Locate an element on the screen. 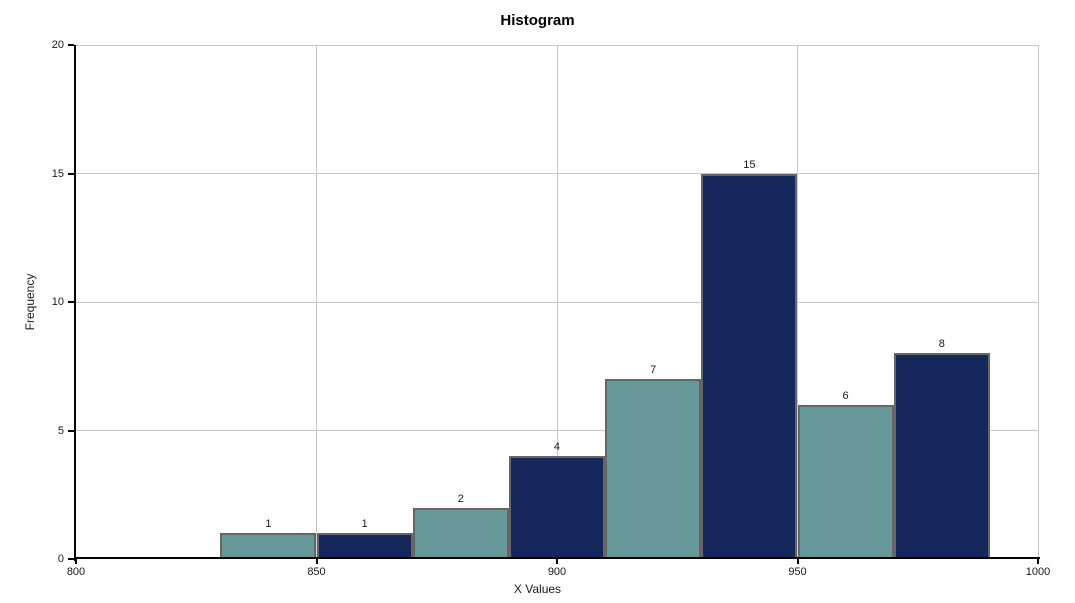 This screenshot has width=1075, height=603. bar-value-label: 7 is located at coordinates (653, 370).